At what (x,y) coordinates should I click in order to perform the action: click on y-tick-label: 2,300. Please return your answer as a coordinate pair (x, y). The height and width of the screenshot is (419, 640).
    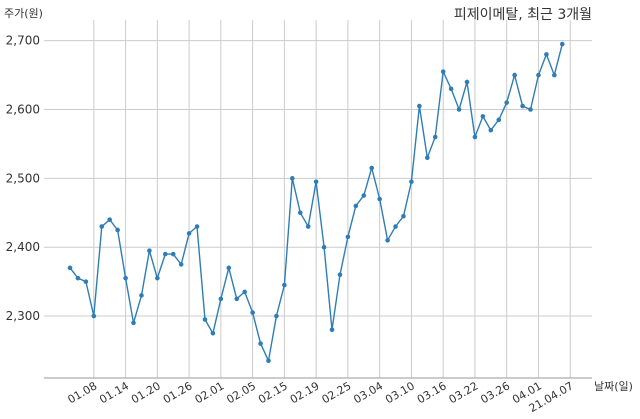
    Looking at the image, I should click on (23, 316).